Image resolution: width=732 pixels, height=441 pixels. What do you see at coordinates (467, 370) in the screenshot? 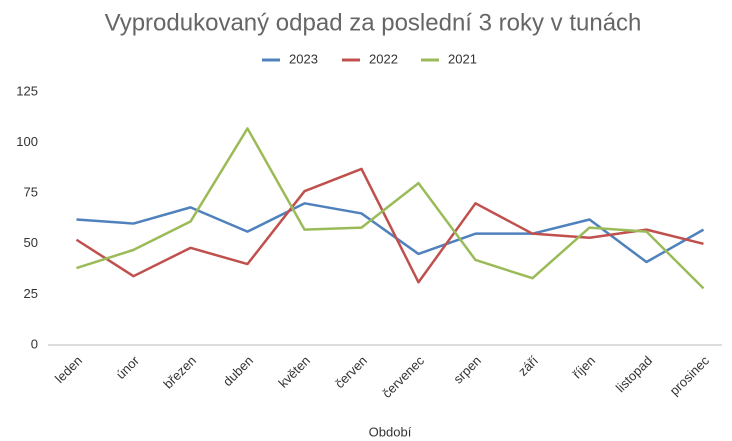
I see `x-tick-label: srpen` at bounding box center [467, 370].